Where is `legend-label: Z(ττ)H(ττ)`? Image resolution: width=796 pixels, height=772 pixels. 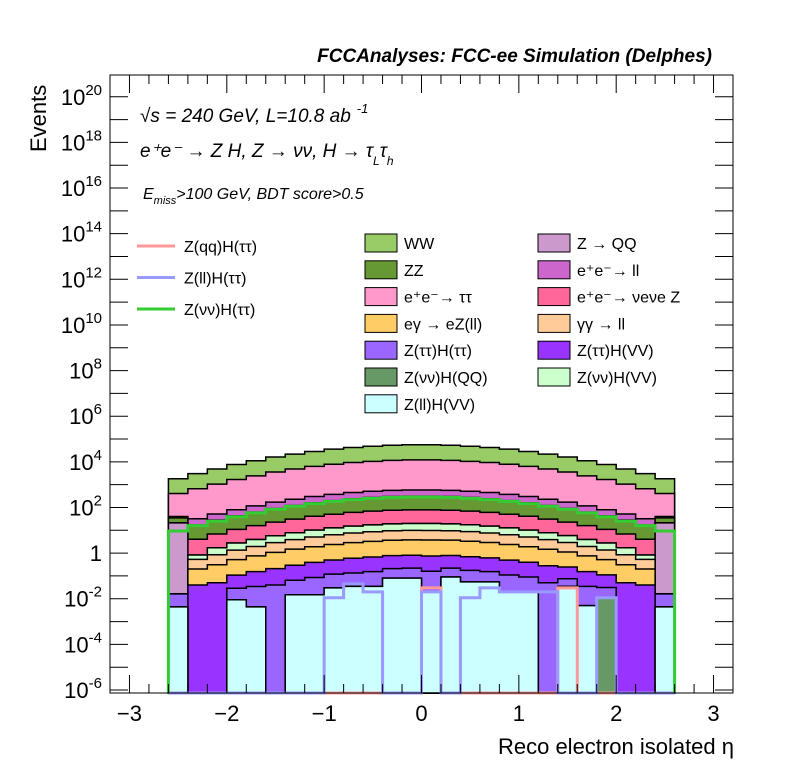 legend-label: Z(ττ)H(ττ) is located at coordinates (438, 351).